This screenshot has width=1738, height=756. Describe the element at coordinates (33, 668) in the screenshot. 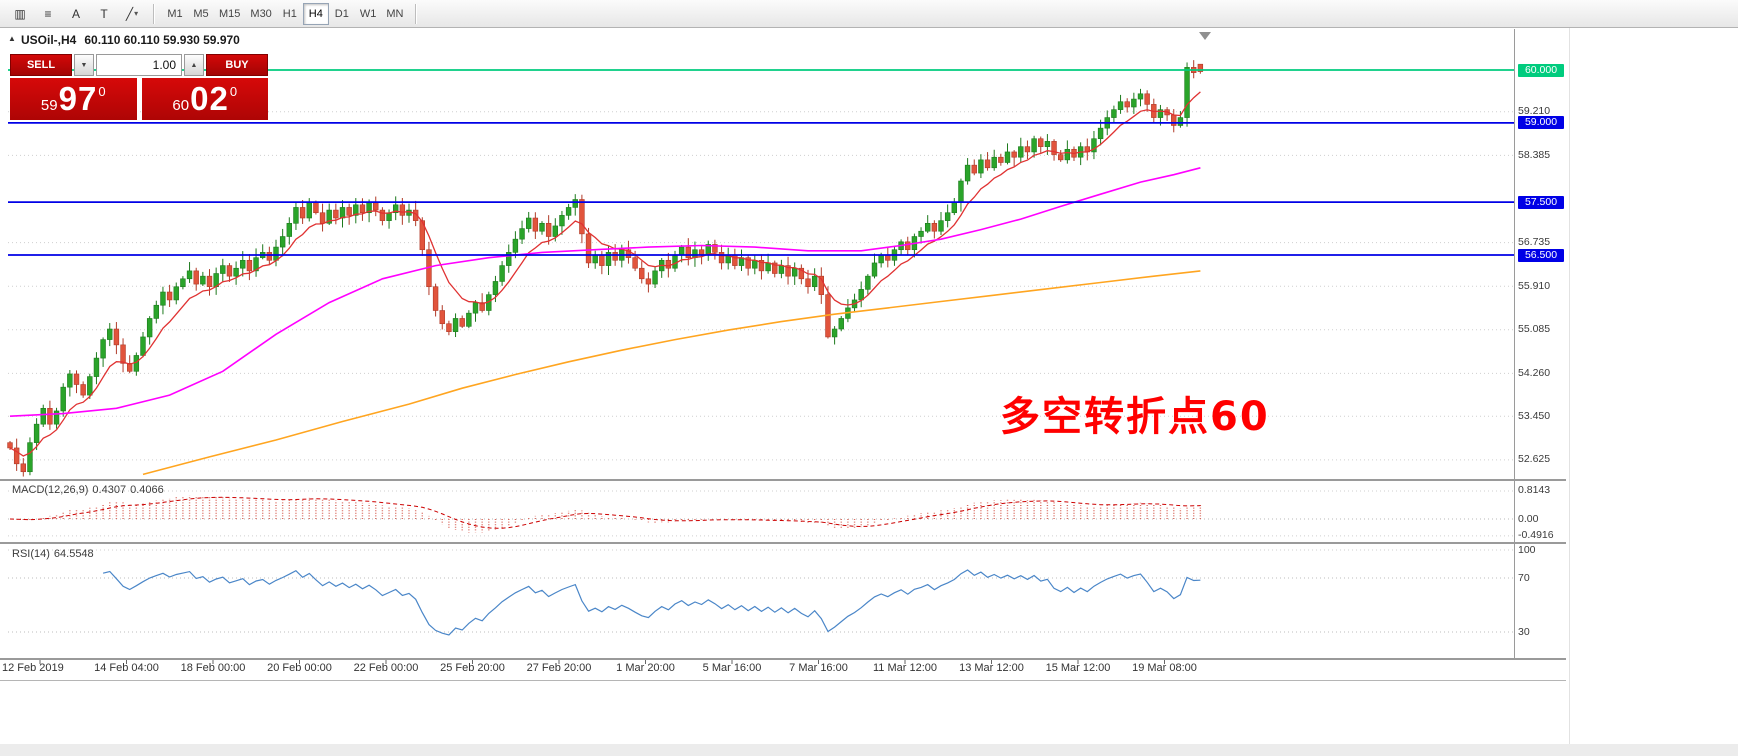

I see `time-tick-label: 12 Feb 2019` at that location.